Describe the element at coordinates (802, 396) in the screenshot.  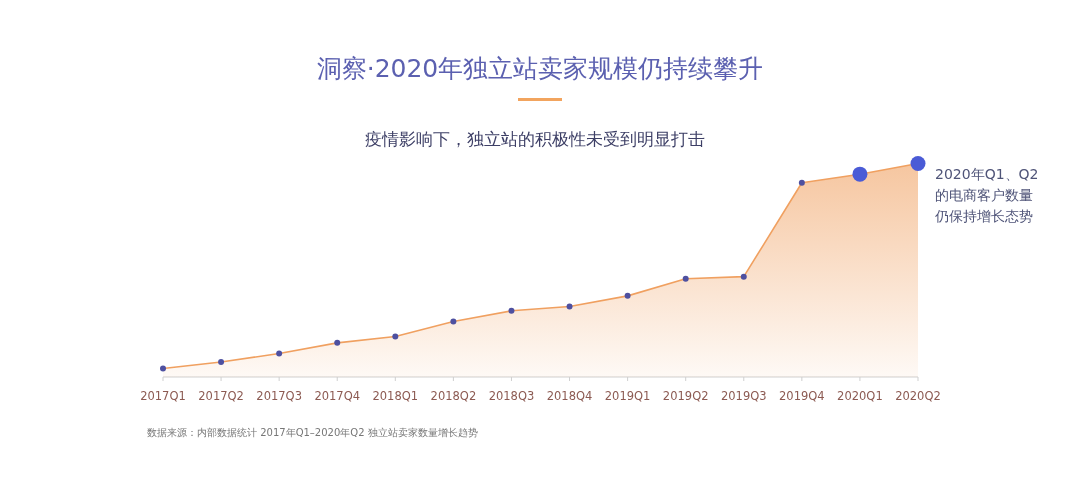
I see `x-tick-label: 2019Q4` at that location.